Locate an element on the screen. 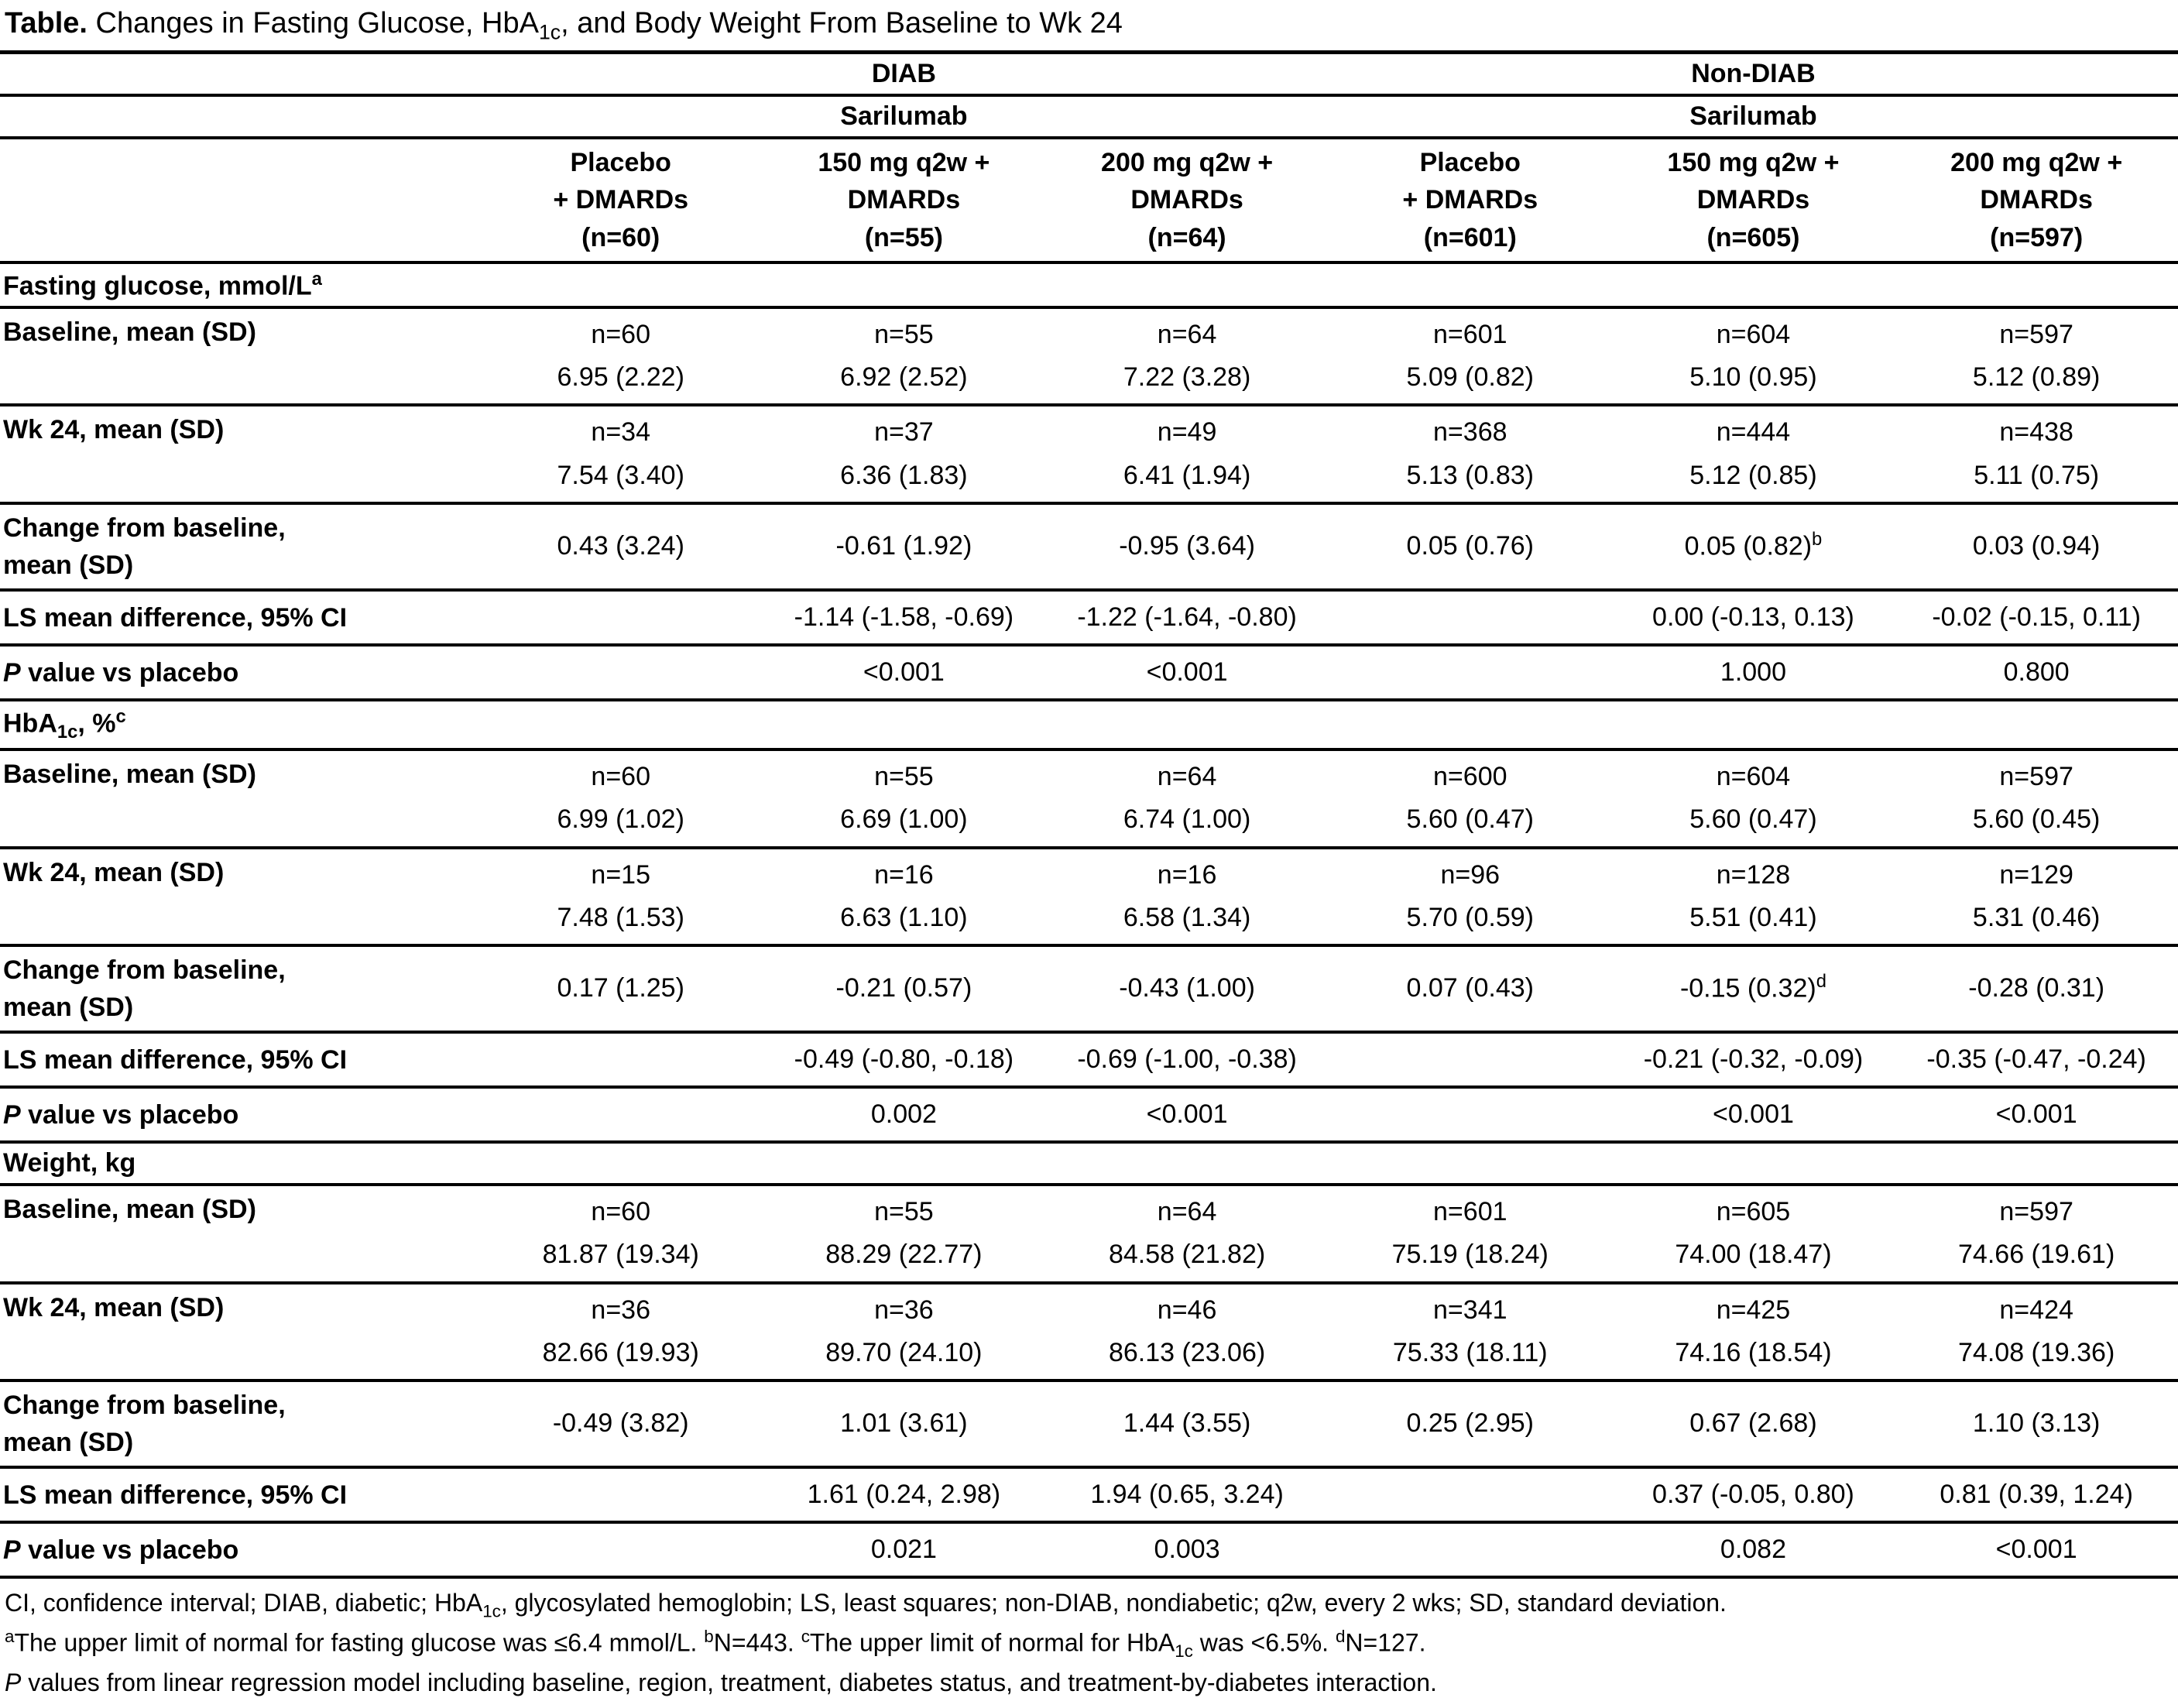 The width and height of the screenshot is (2178, 1708). data-cell: 0.43 (3.24) is located at coordinates (620, 547).